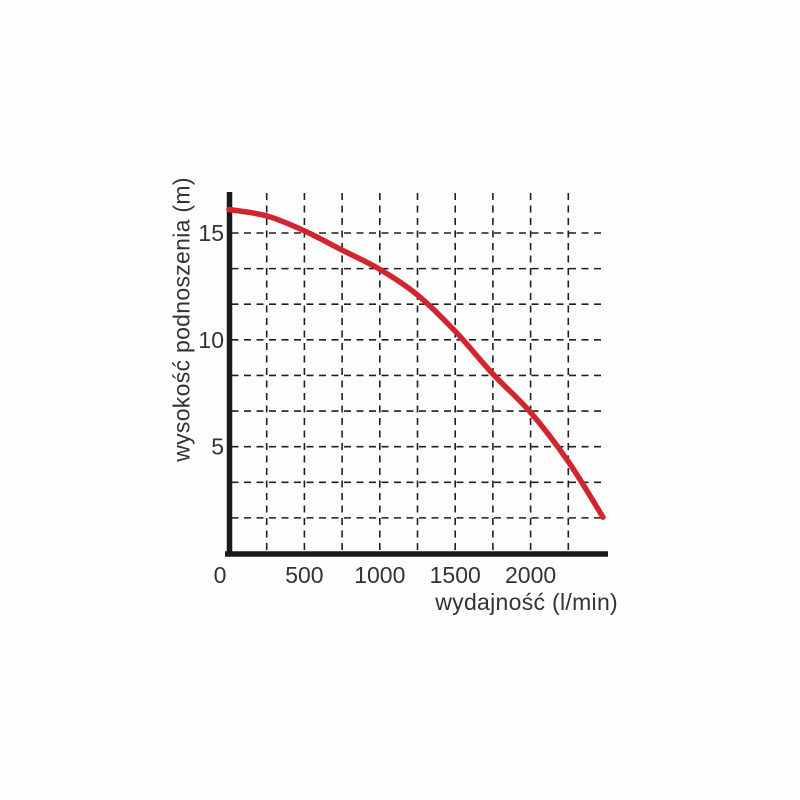 The height and width of the screenshot is (800, 800). What do you see at coordinates (530, 575) in the screenshot?
I see `x-tick-label: 2000` at bounding box center [530, 575].